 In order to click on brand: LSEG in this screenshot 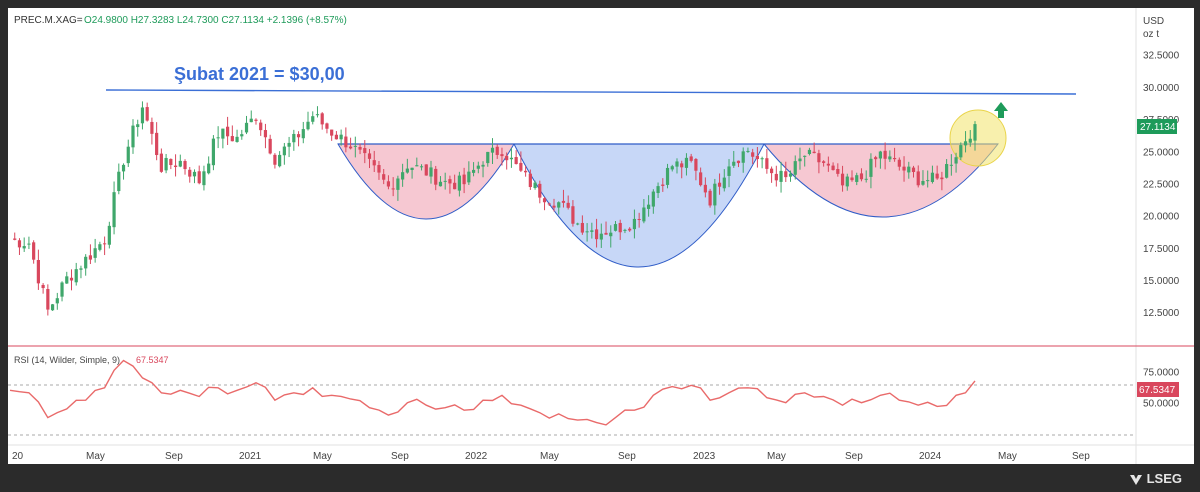, I will do `click(1155, 478)`.